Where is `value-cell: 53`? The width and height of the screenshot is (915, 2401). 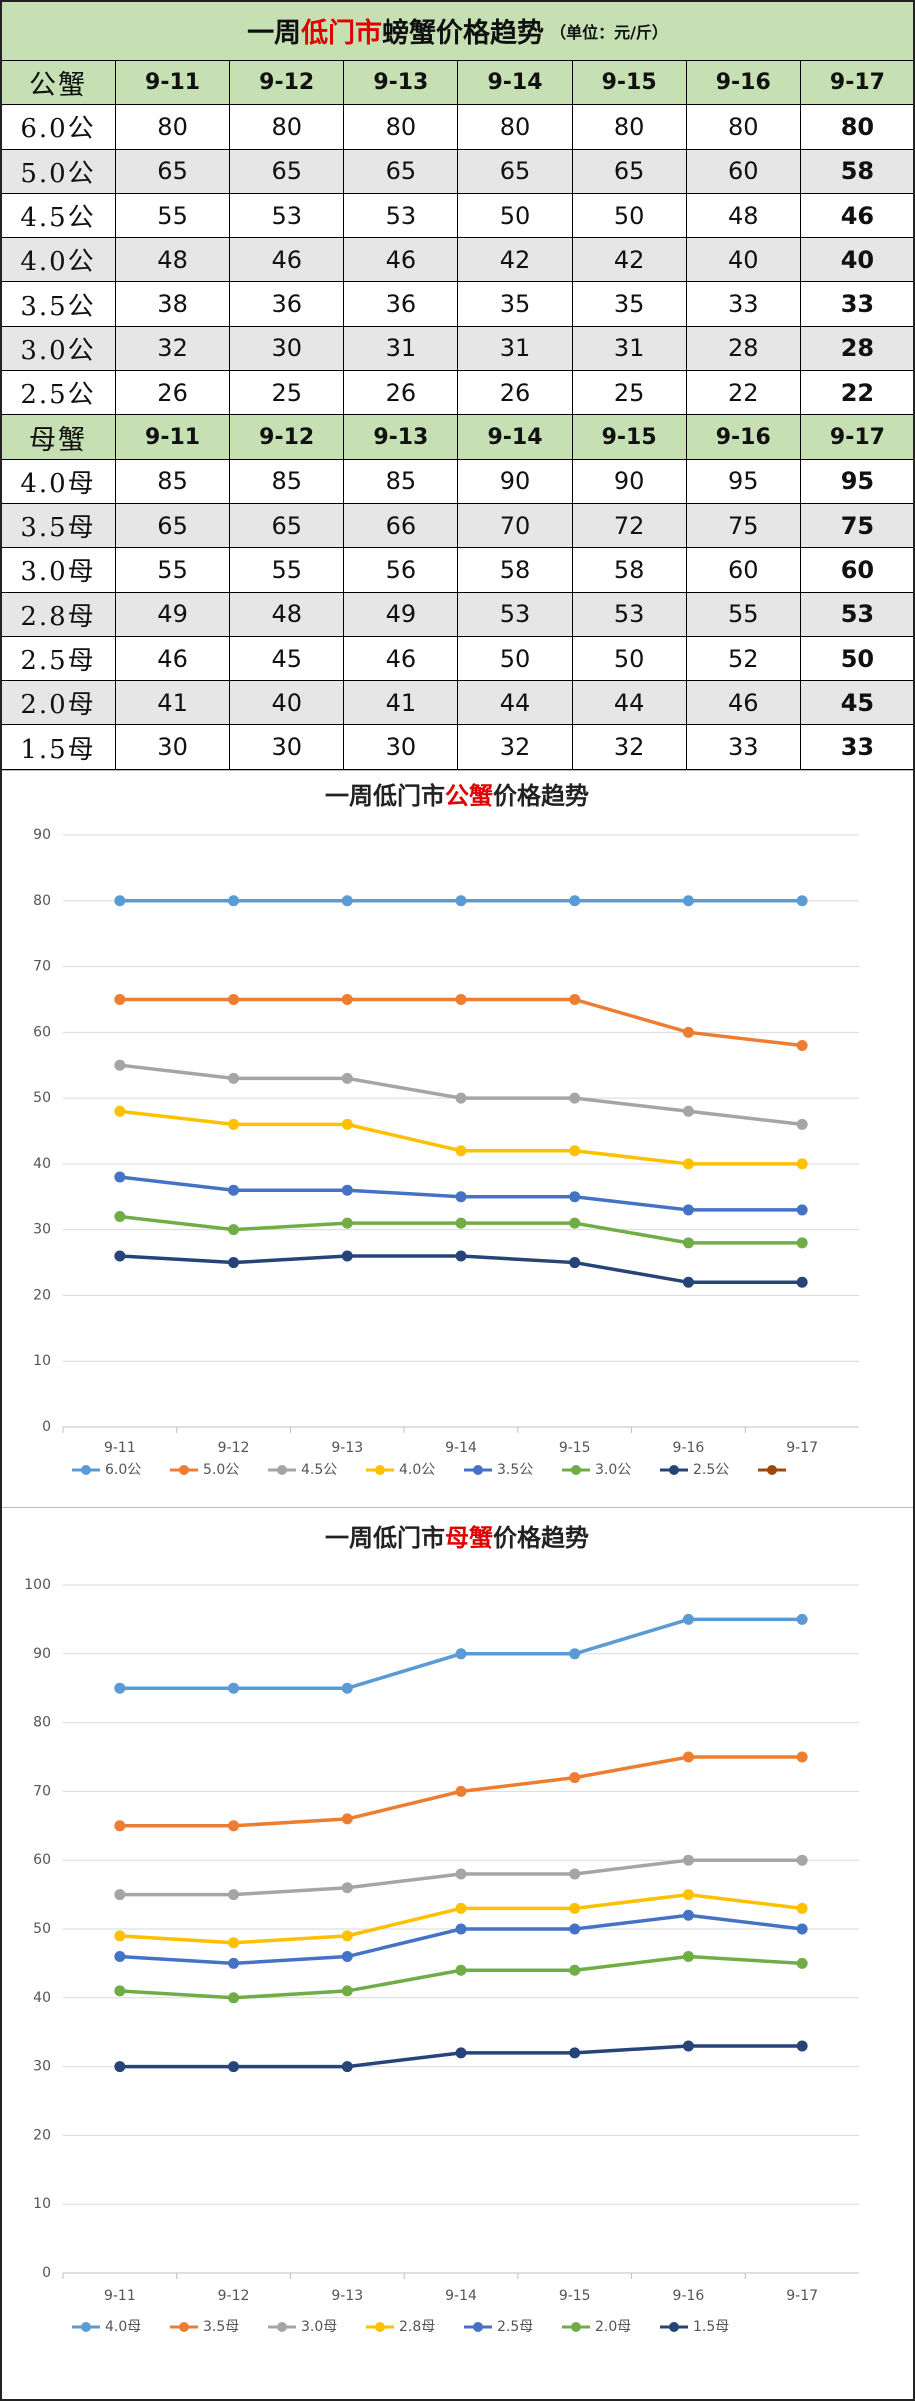 value-cell: 53 is located at coordinates (629, 614).